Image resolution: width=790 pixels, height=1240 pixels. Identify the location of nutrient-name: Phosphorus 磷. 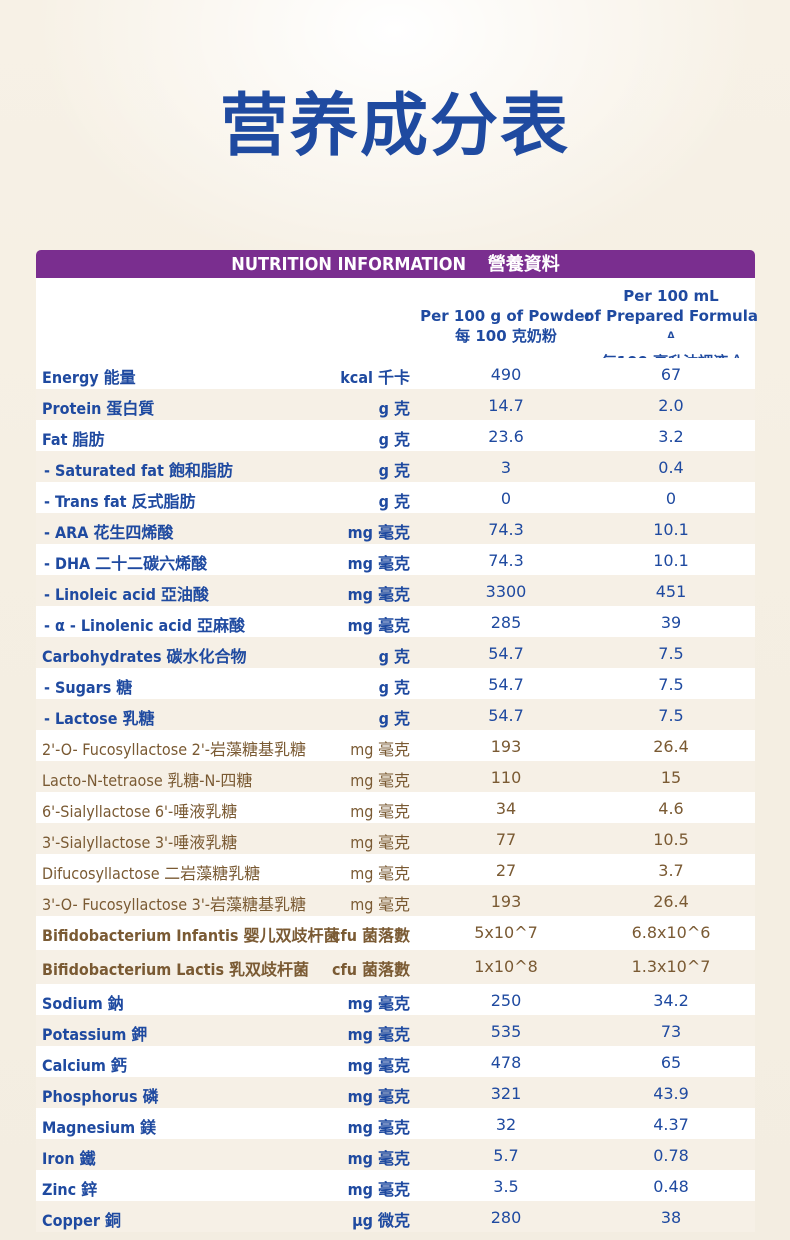
(100, 1096).